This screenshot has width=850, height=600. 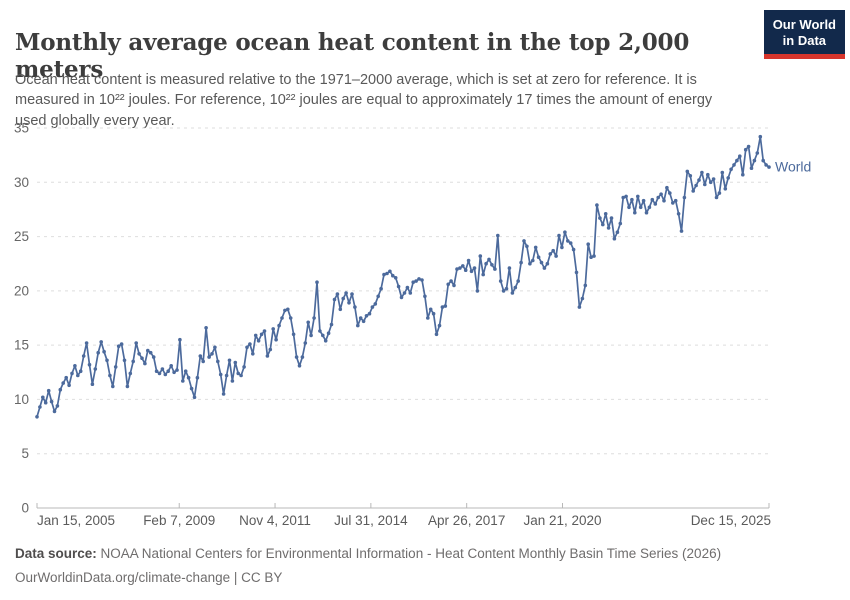 What do you see at coordinates (562, 520) in the screenshot?
I see `x-tick-label: Jan 21, 2020` at bounding box center [562, 520].